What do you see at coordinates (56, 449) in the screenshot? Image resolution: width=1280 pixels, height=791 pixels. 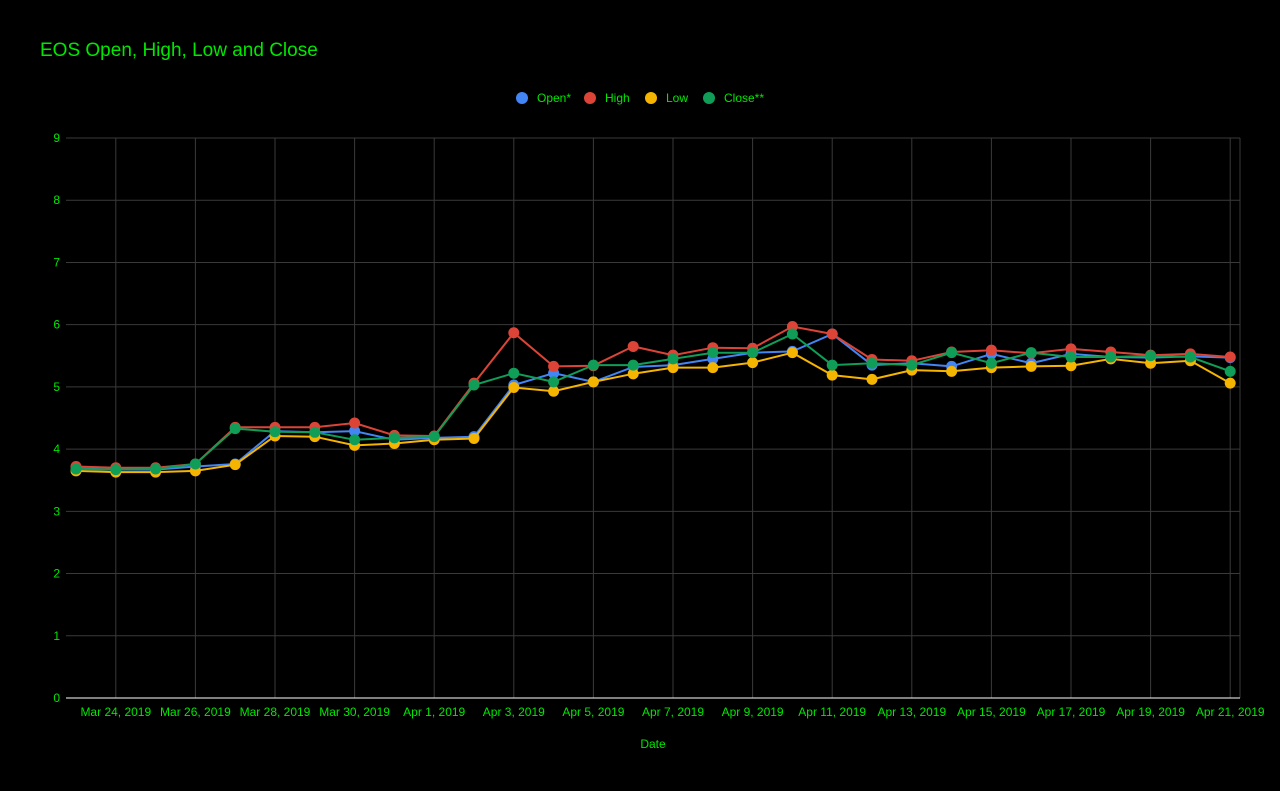 I see `y-tick-label: 4` at bounding box center [56, 449].